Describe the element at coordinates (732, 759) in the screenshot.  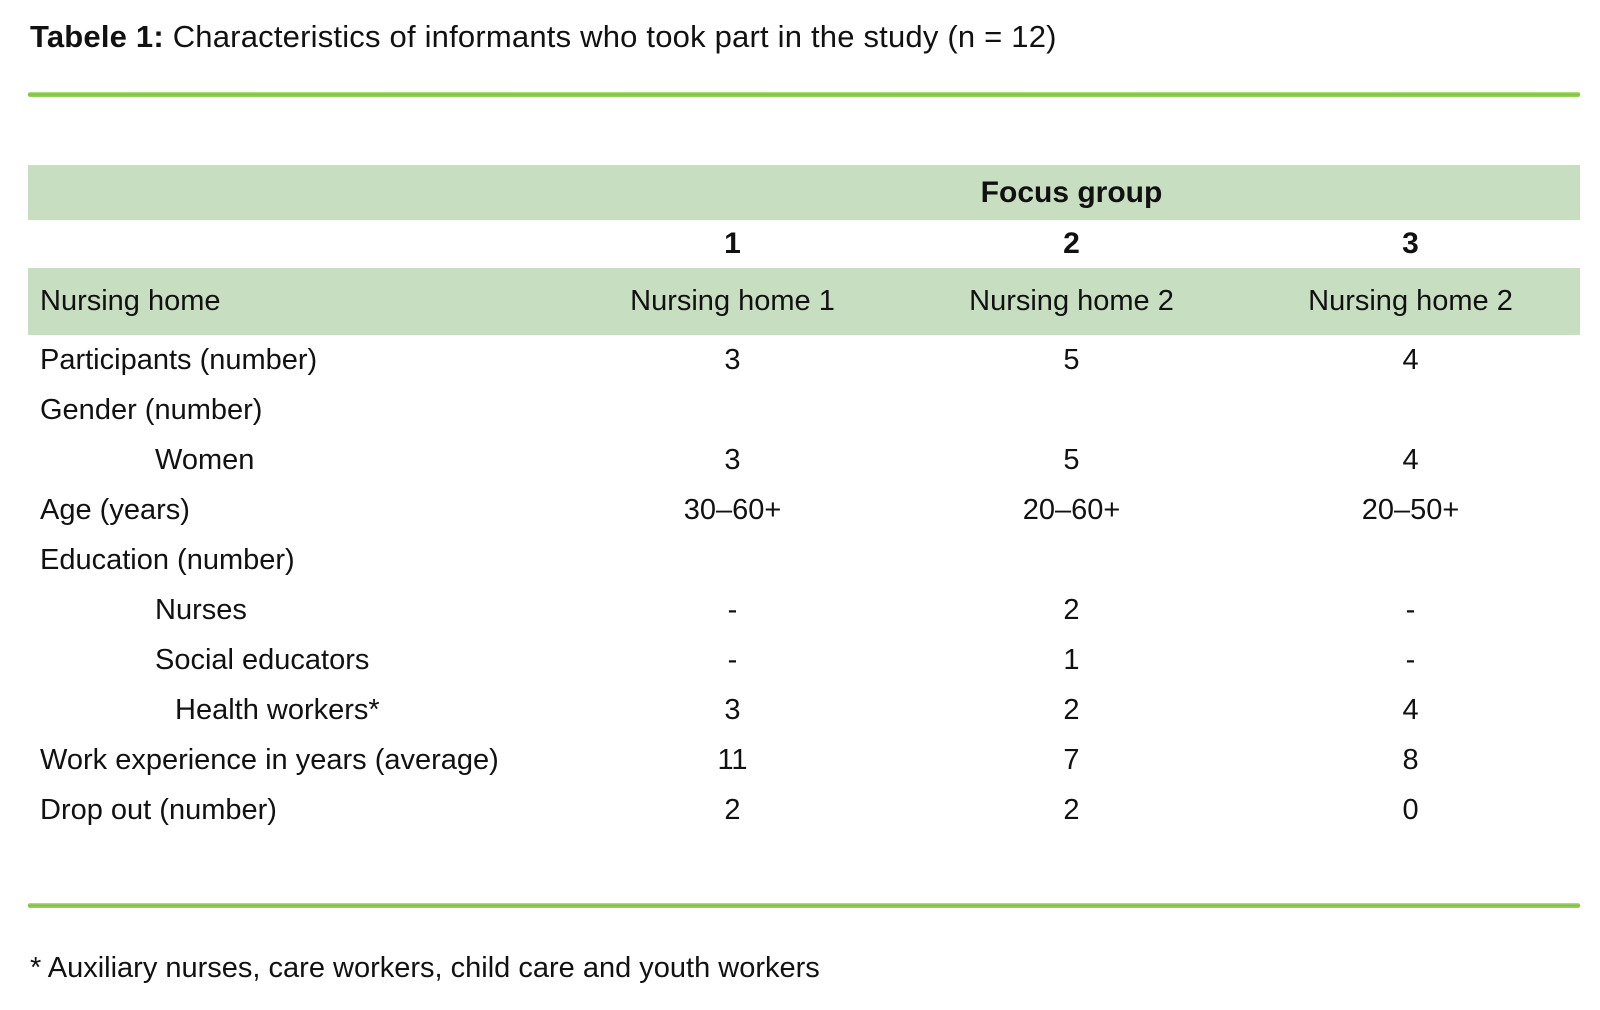
I see `row-value: 11` at that location.